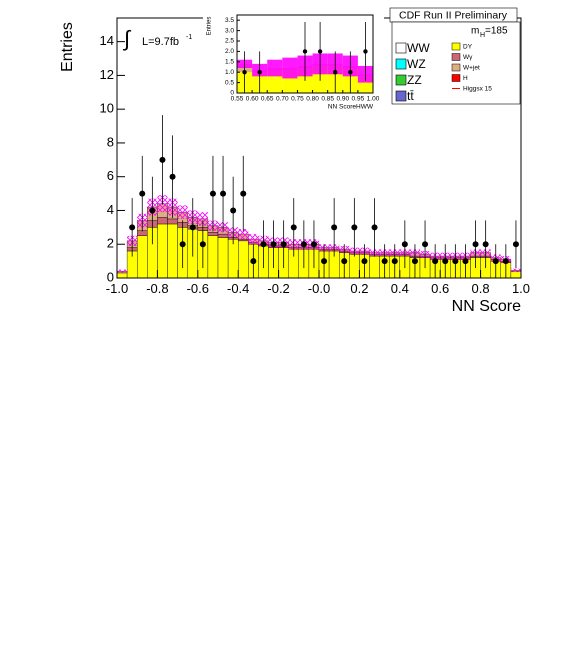  I want to click on plot-frame, so click(305, 54).